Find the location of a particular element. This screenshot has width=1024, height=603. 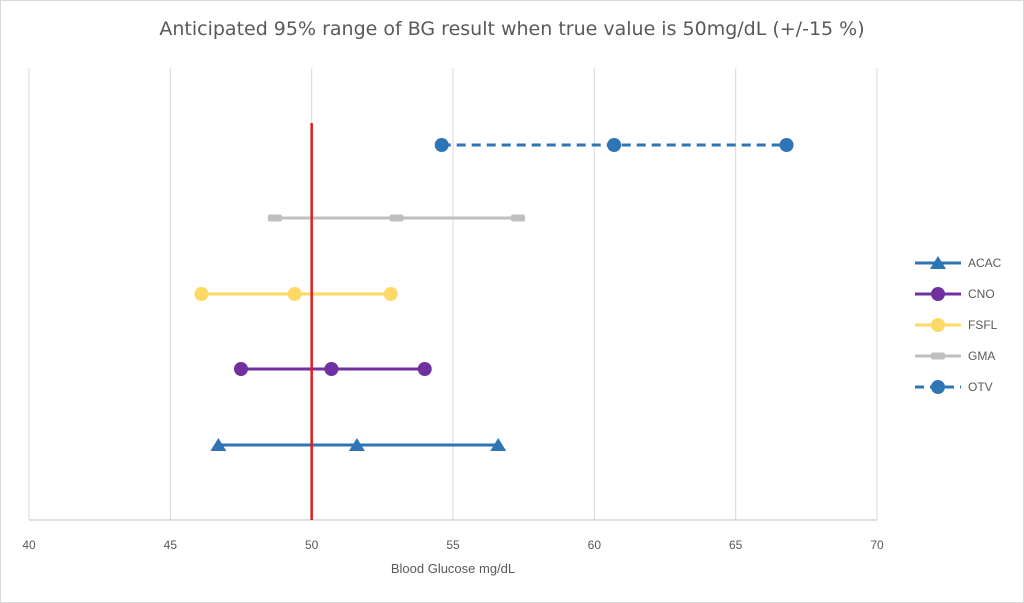

series-gma is located at coordinates (396, 218).